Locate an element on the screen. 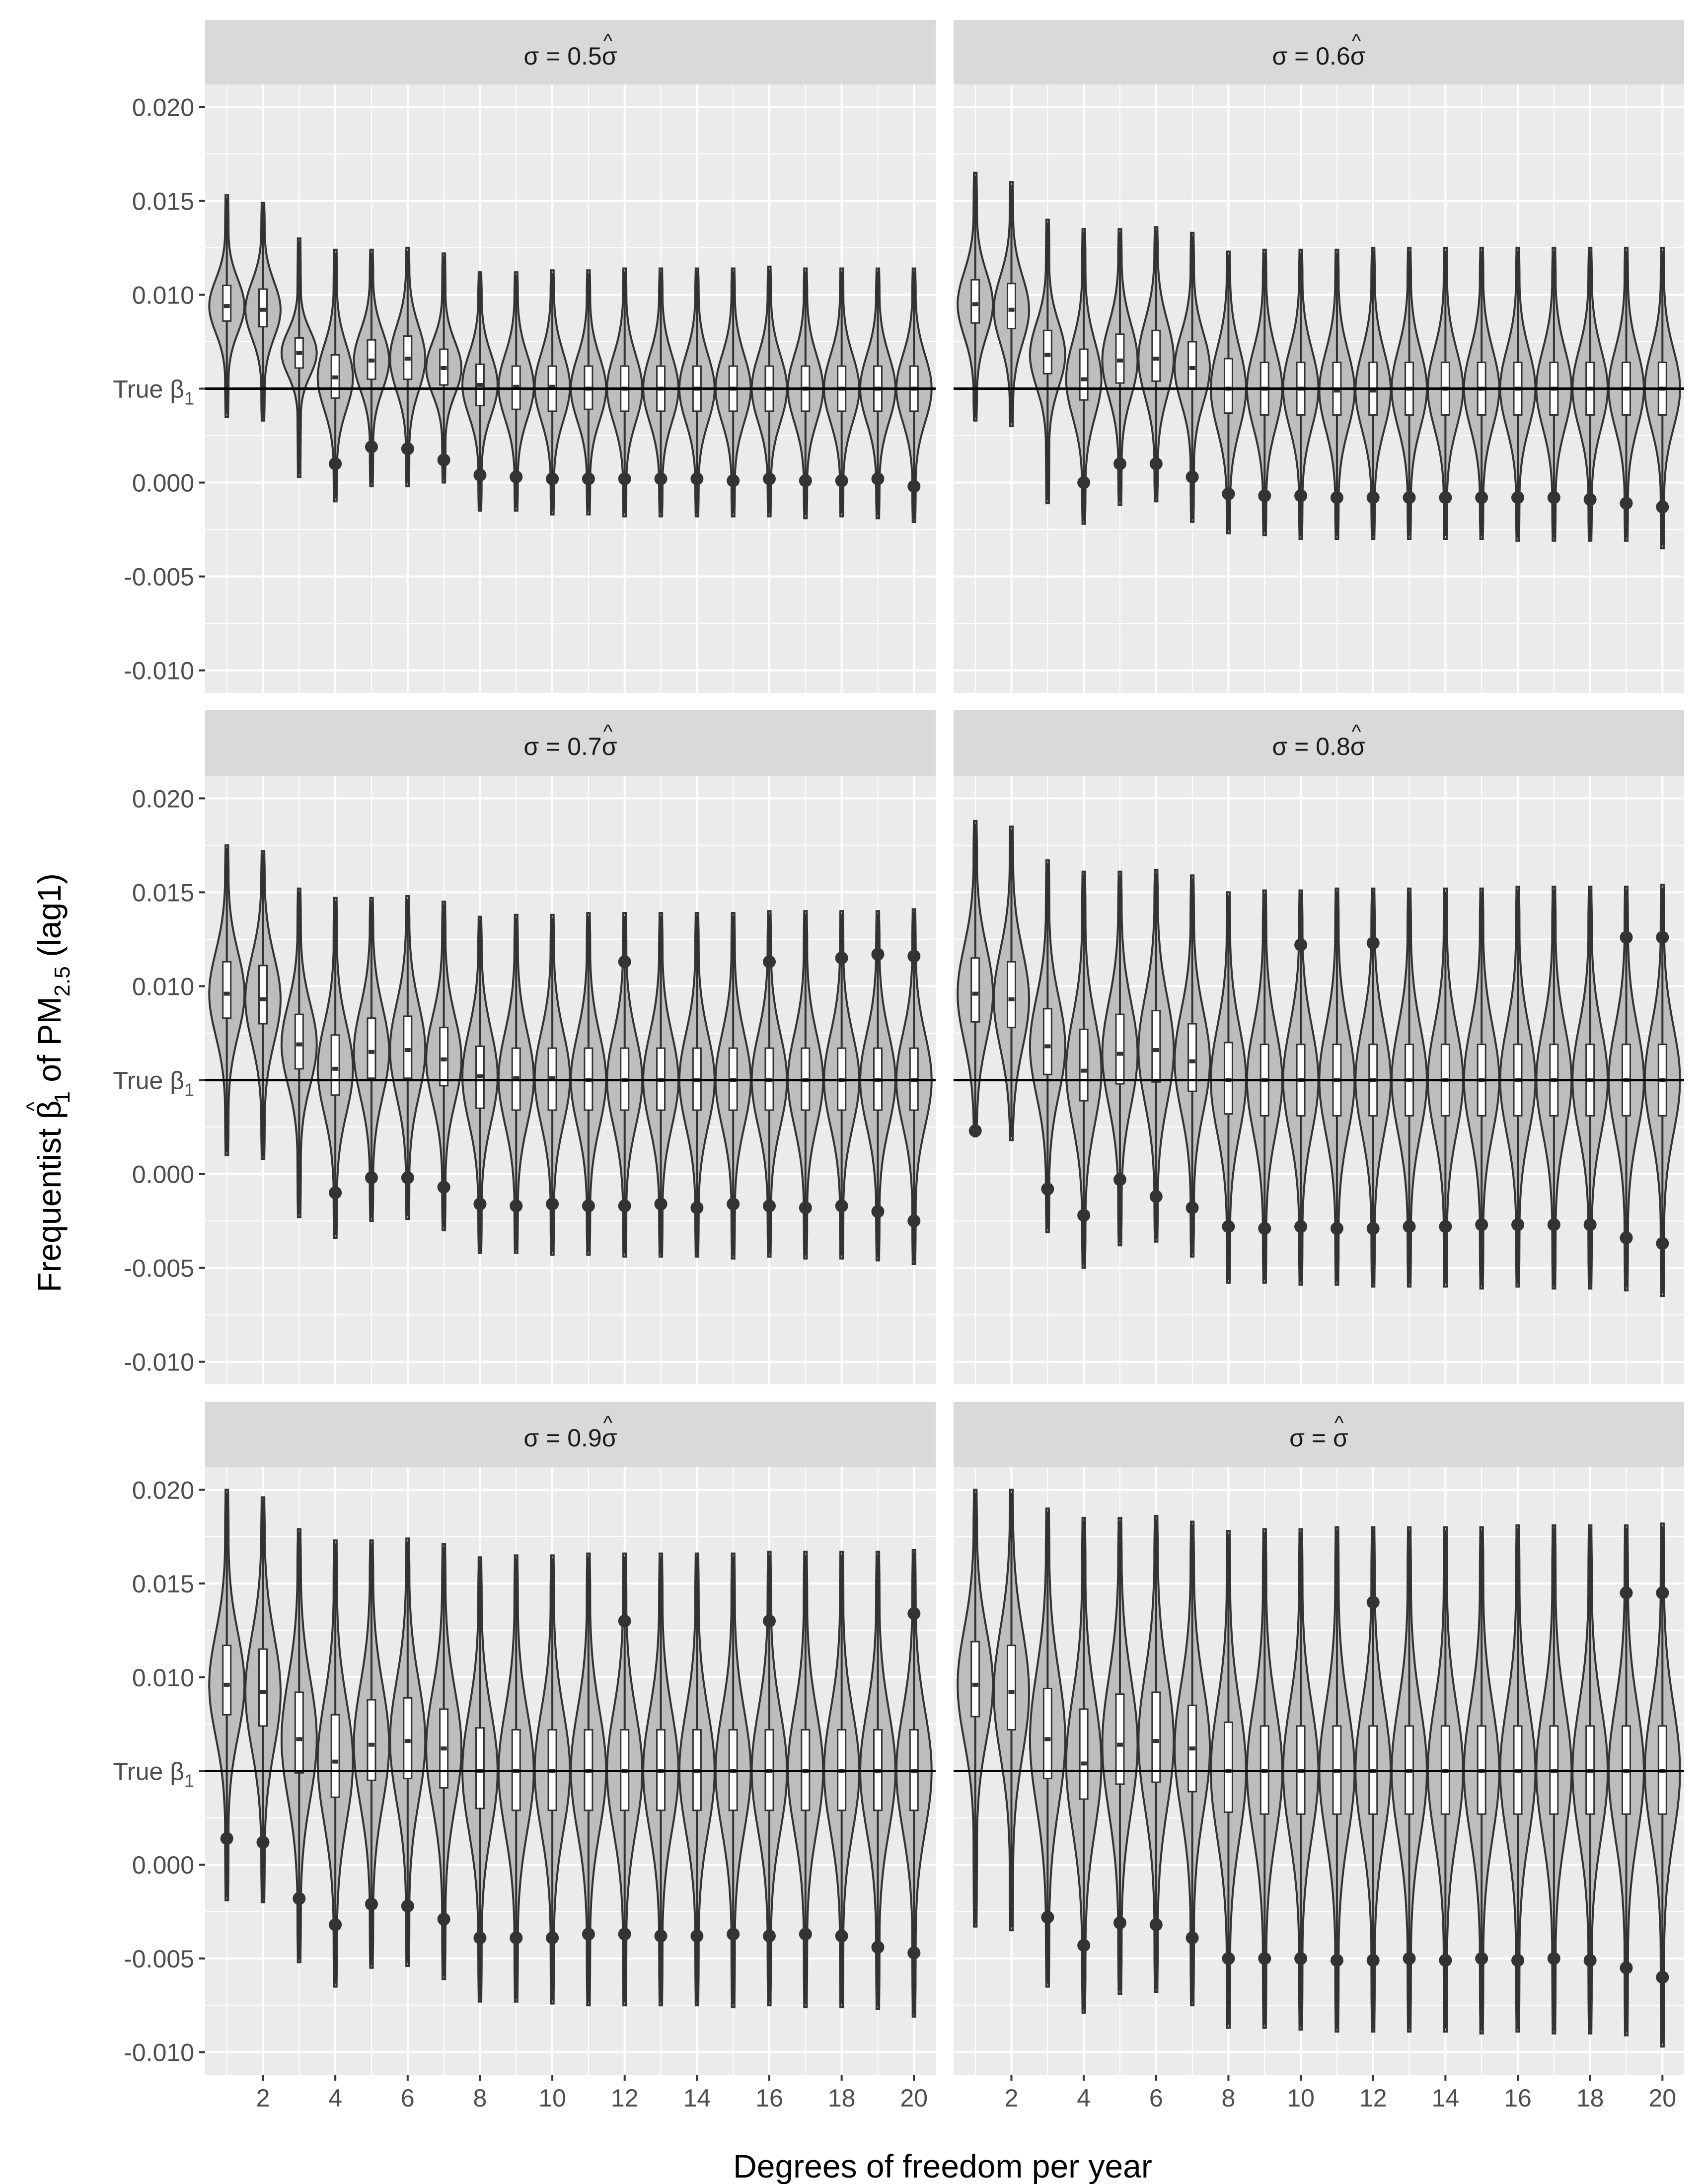 This screenshot has width=1704, height=2184. strip-title: σ = σ^ is located at coordinates (1318, 1432).